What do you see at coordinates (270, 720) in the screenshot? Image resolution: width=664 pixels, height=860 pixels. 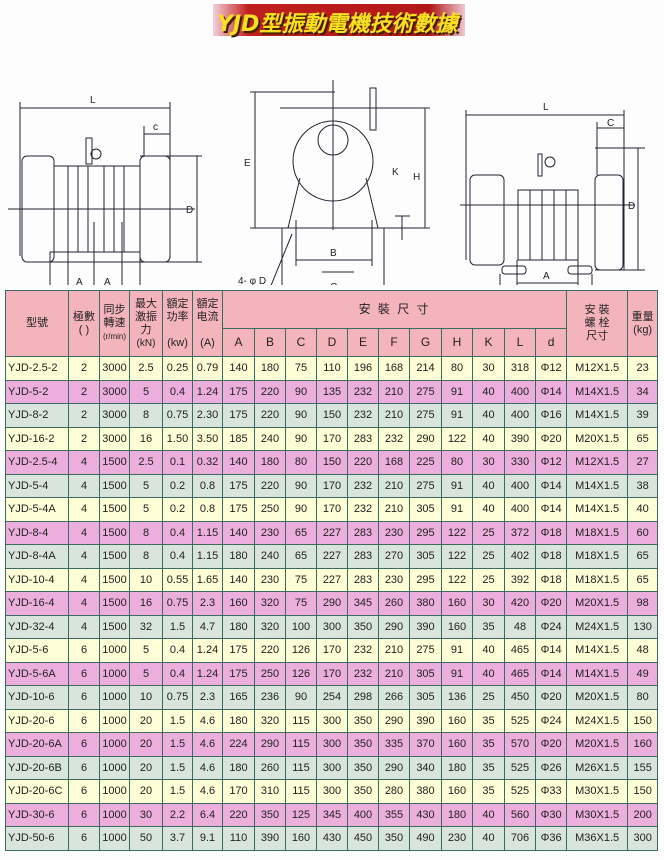 I see `cell-B: 320` at bounding box center [270, 720].